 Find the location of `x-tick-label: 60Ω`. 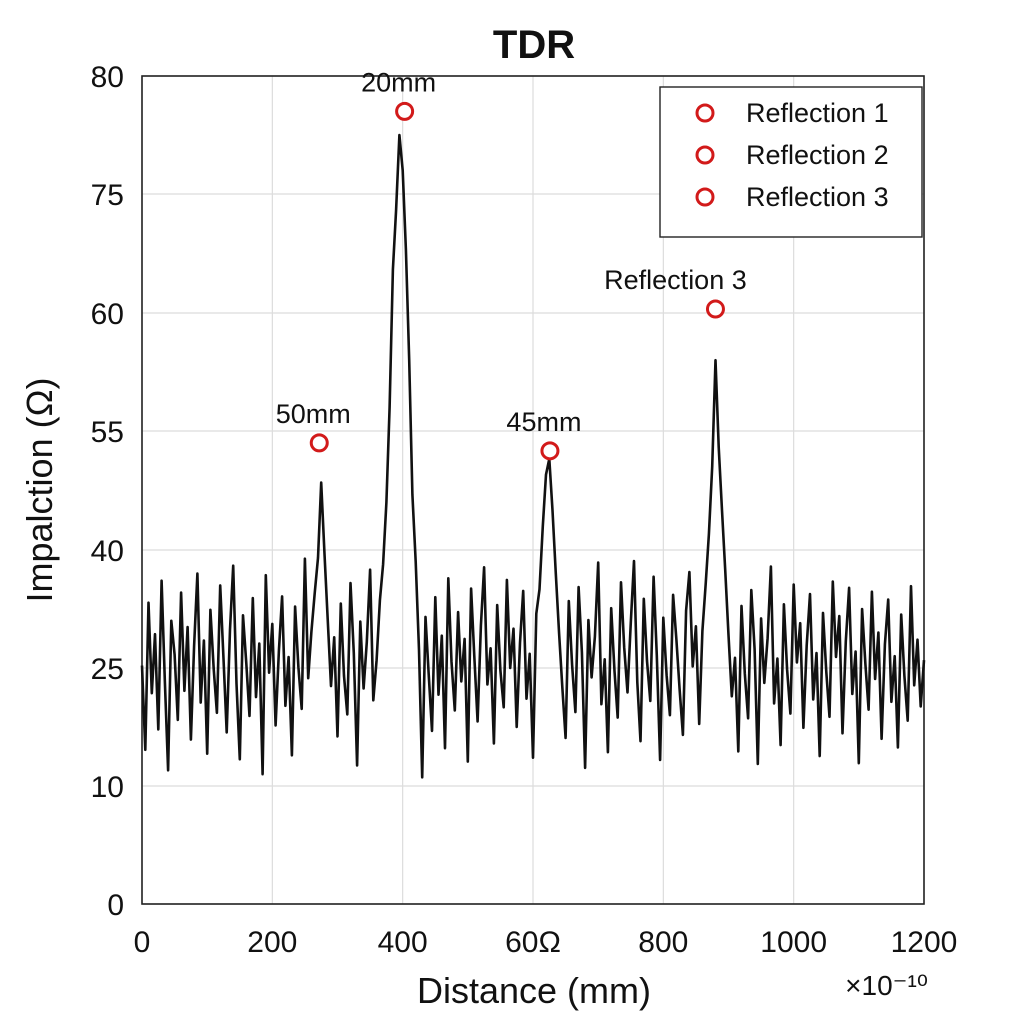

x-tick-label: 60Ω is located at coordinates (533, 942).